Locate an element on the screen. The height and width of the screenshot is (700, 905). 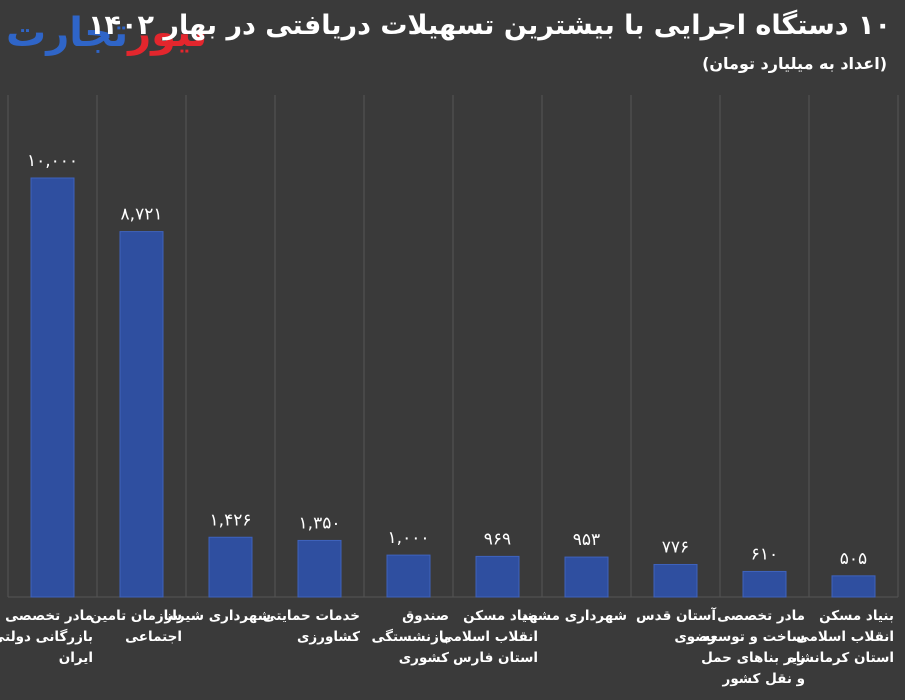
category-label: رضوی is located at coordinates (695, 637).